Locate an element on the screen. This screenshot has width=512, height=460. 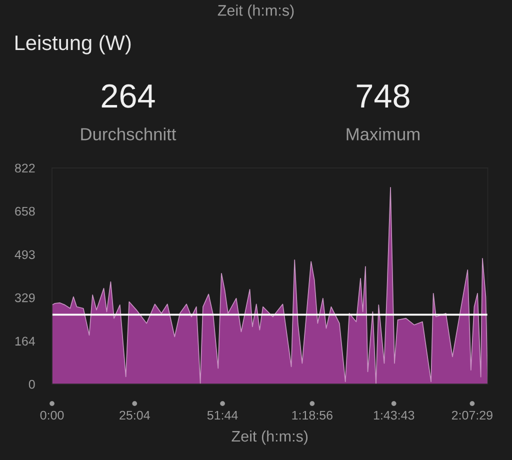
x-tick-label: 1:18:56 is located at coordinates (312, 415).